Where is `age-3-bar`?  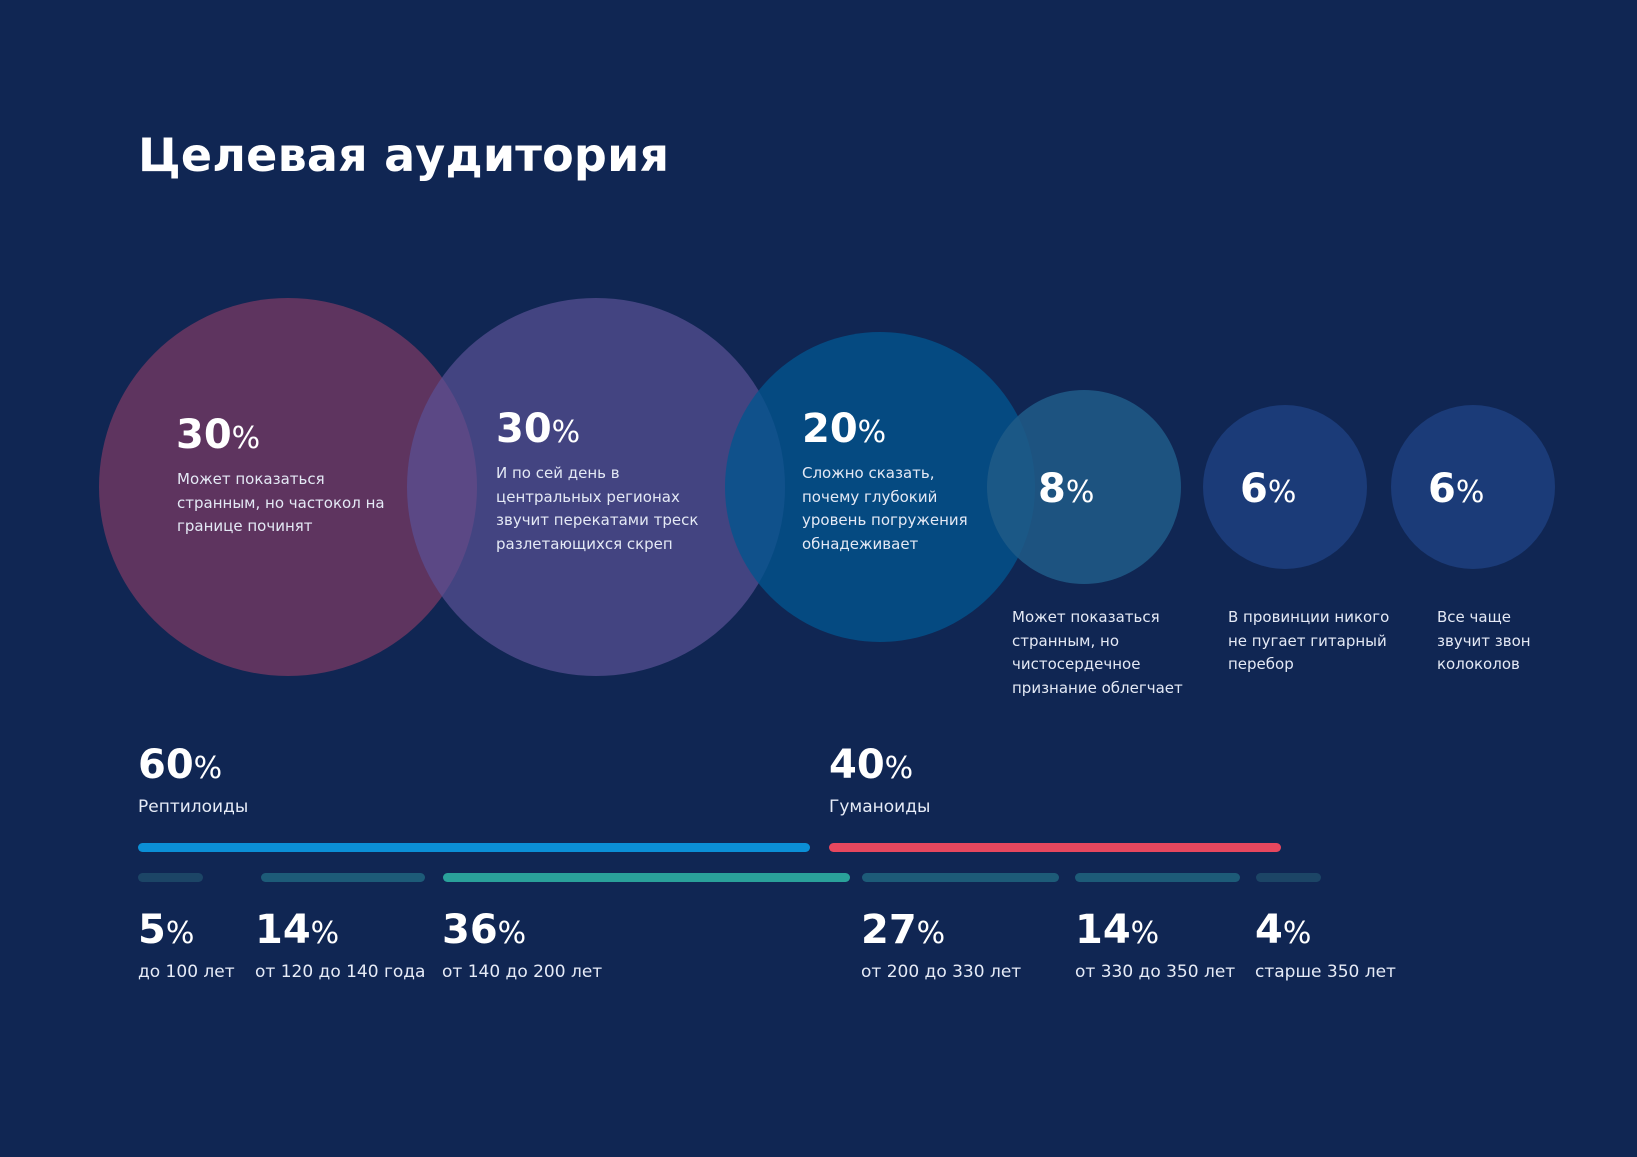
age-3-bar is located at coordinates (646, 877).